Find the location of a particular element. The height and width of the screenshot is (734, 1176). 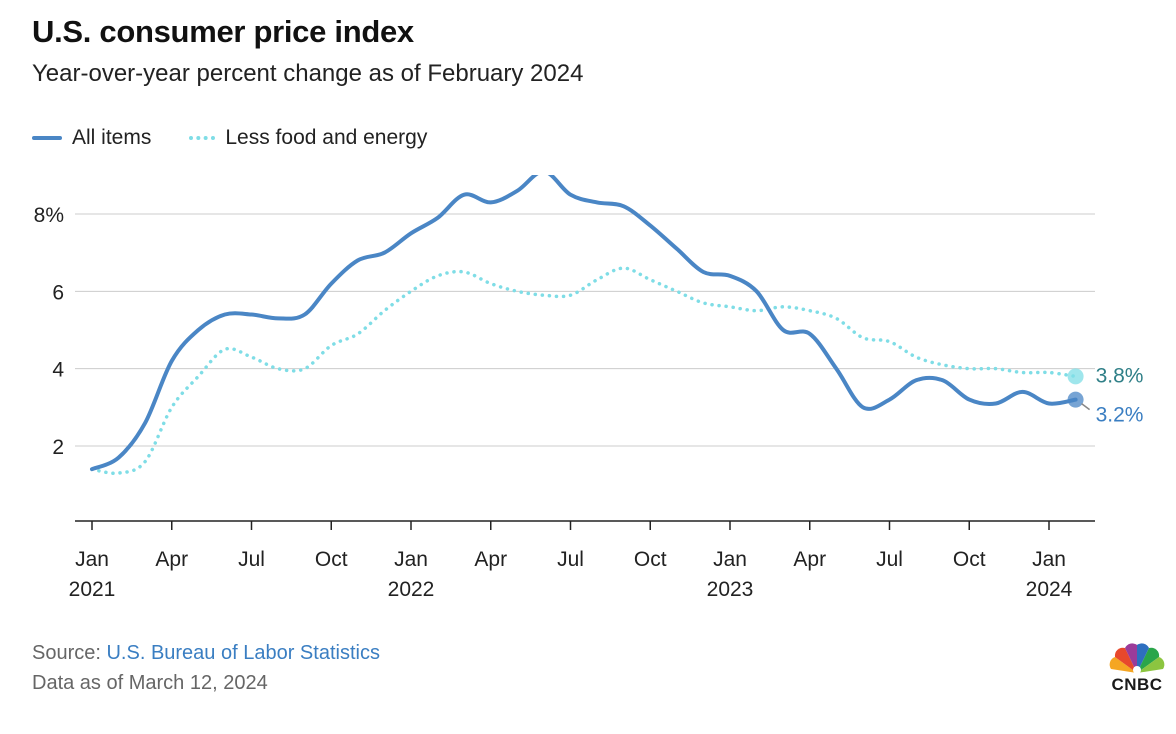

end-label-all-items: 3.2% is located at coordinates (1120, 415).